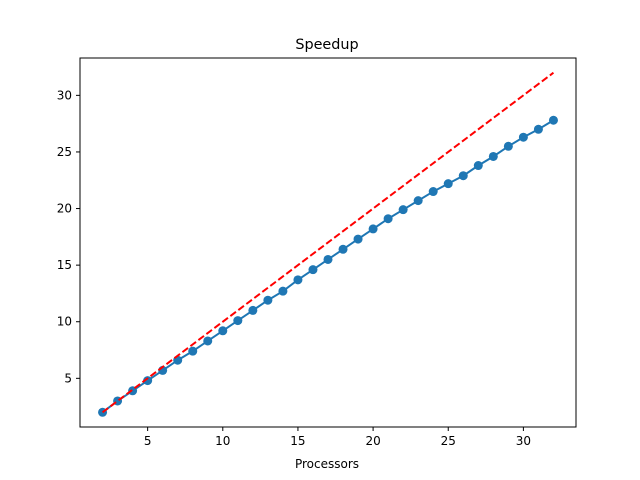 The height and width of the screenshot is (480, 640). Describe the element at coordinates (337, 437) in the screenshot. I see `x-axis: 5 10 15 20 25 30` at that location.